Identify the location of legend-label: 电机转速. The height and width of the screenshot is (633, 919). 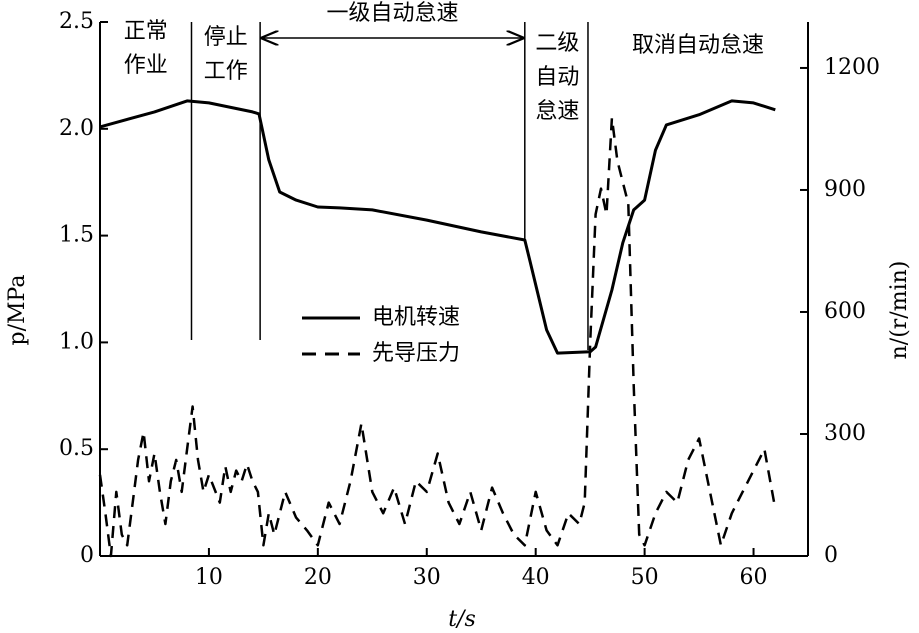
(416, 317).